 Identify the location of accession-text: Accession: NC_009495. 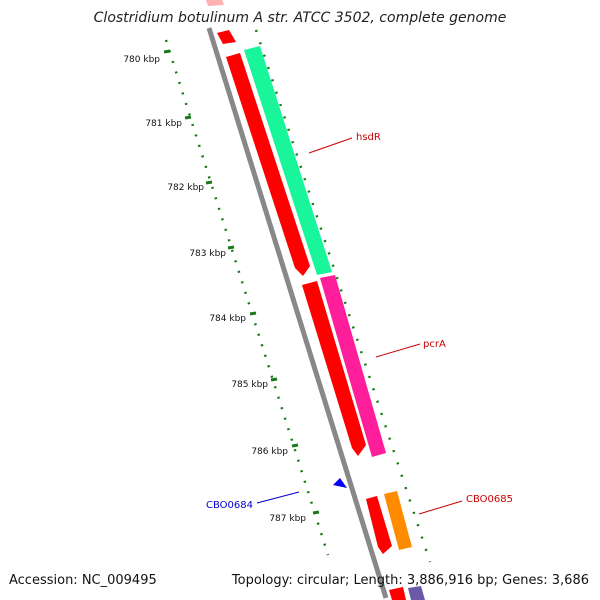
(83, 580).